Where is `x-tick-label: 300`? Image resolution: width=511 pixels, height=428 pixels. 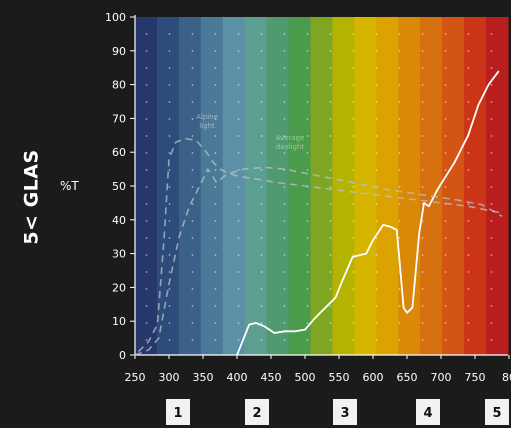 x-tick-label: 300 is located at coordinates (169, 377).